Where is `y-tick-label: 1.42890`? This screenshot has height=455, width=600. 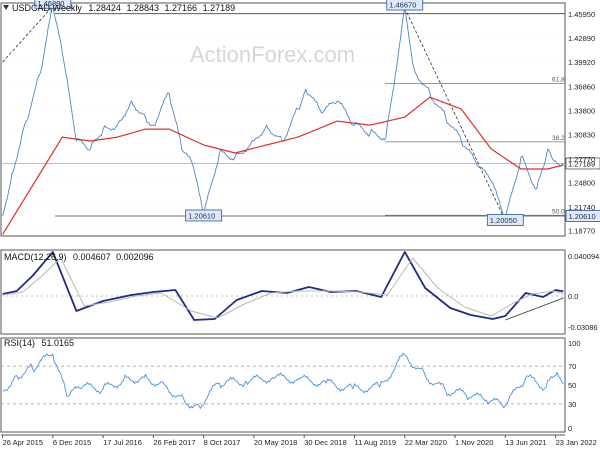
y-tick-label: 1.42890 is located at coordinates (581, 38).